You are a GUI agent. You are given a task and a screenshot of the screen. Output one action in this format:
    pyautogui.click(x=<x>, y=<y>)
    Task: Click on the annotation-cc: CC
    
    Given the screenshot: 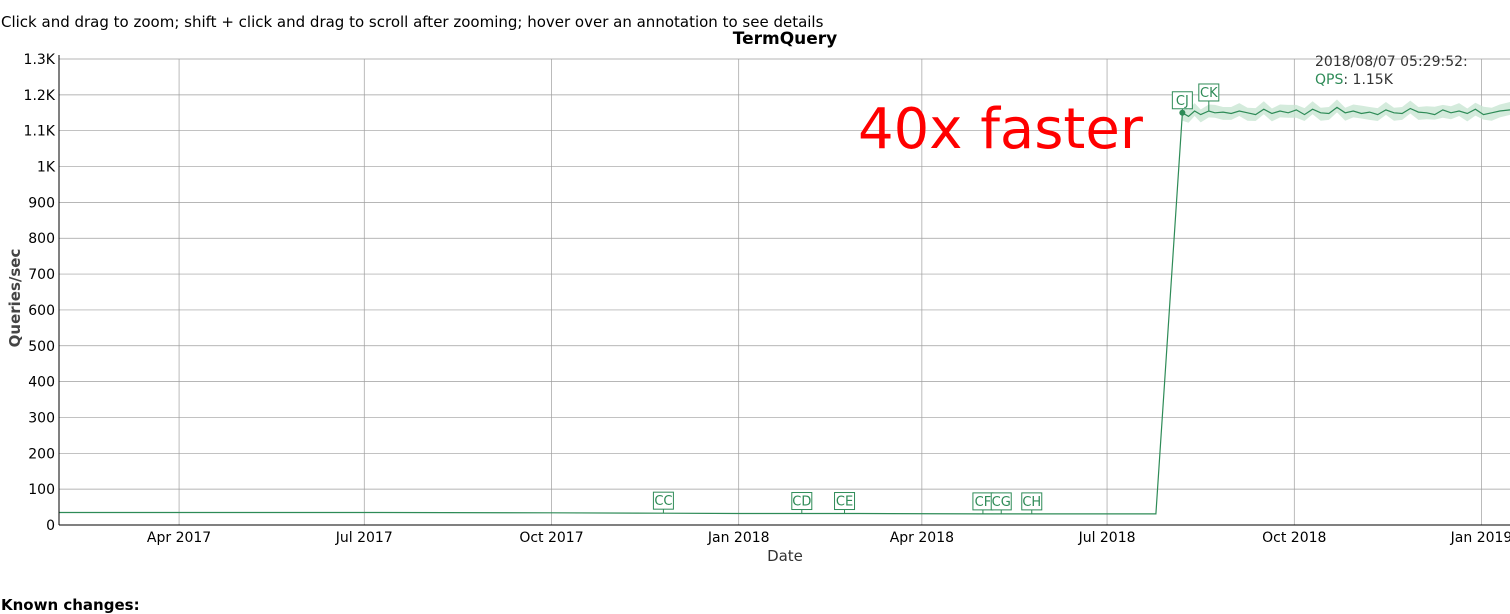 What is the action you would take?
    pyautogui.click(x=663, y=502)
    